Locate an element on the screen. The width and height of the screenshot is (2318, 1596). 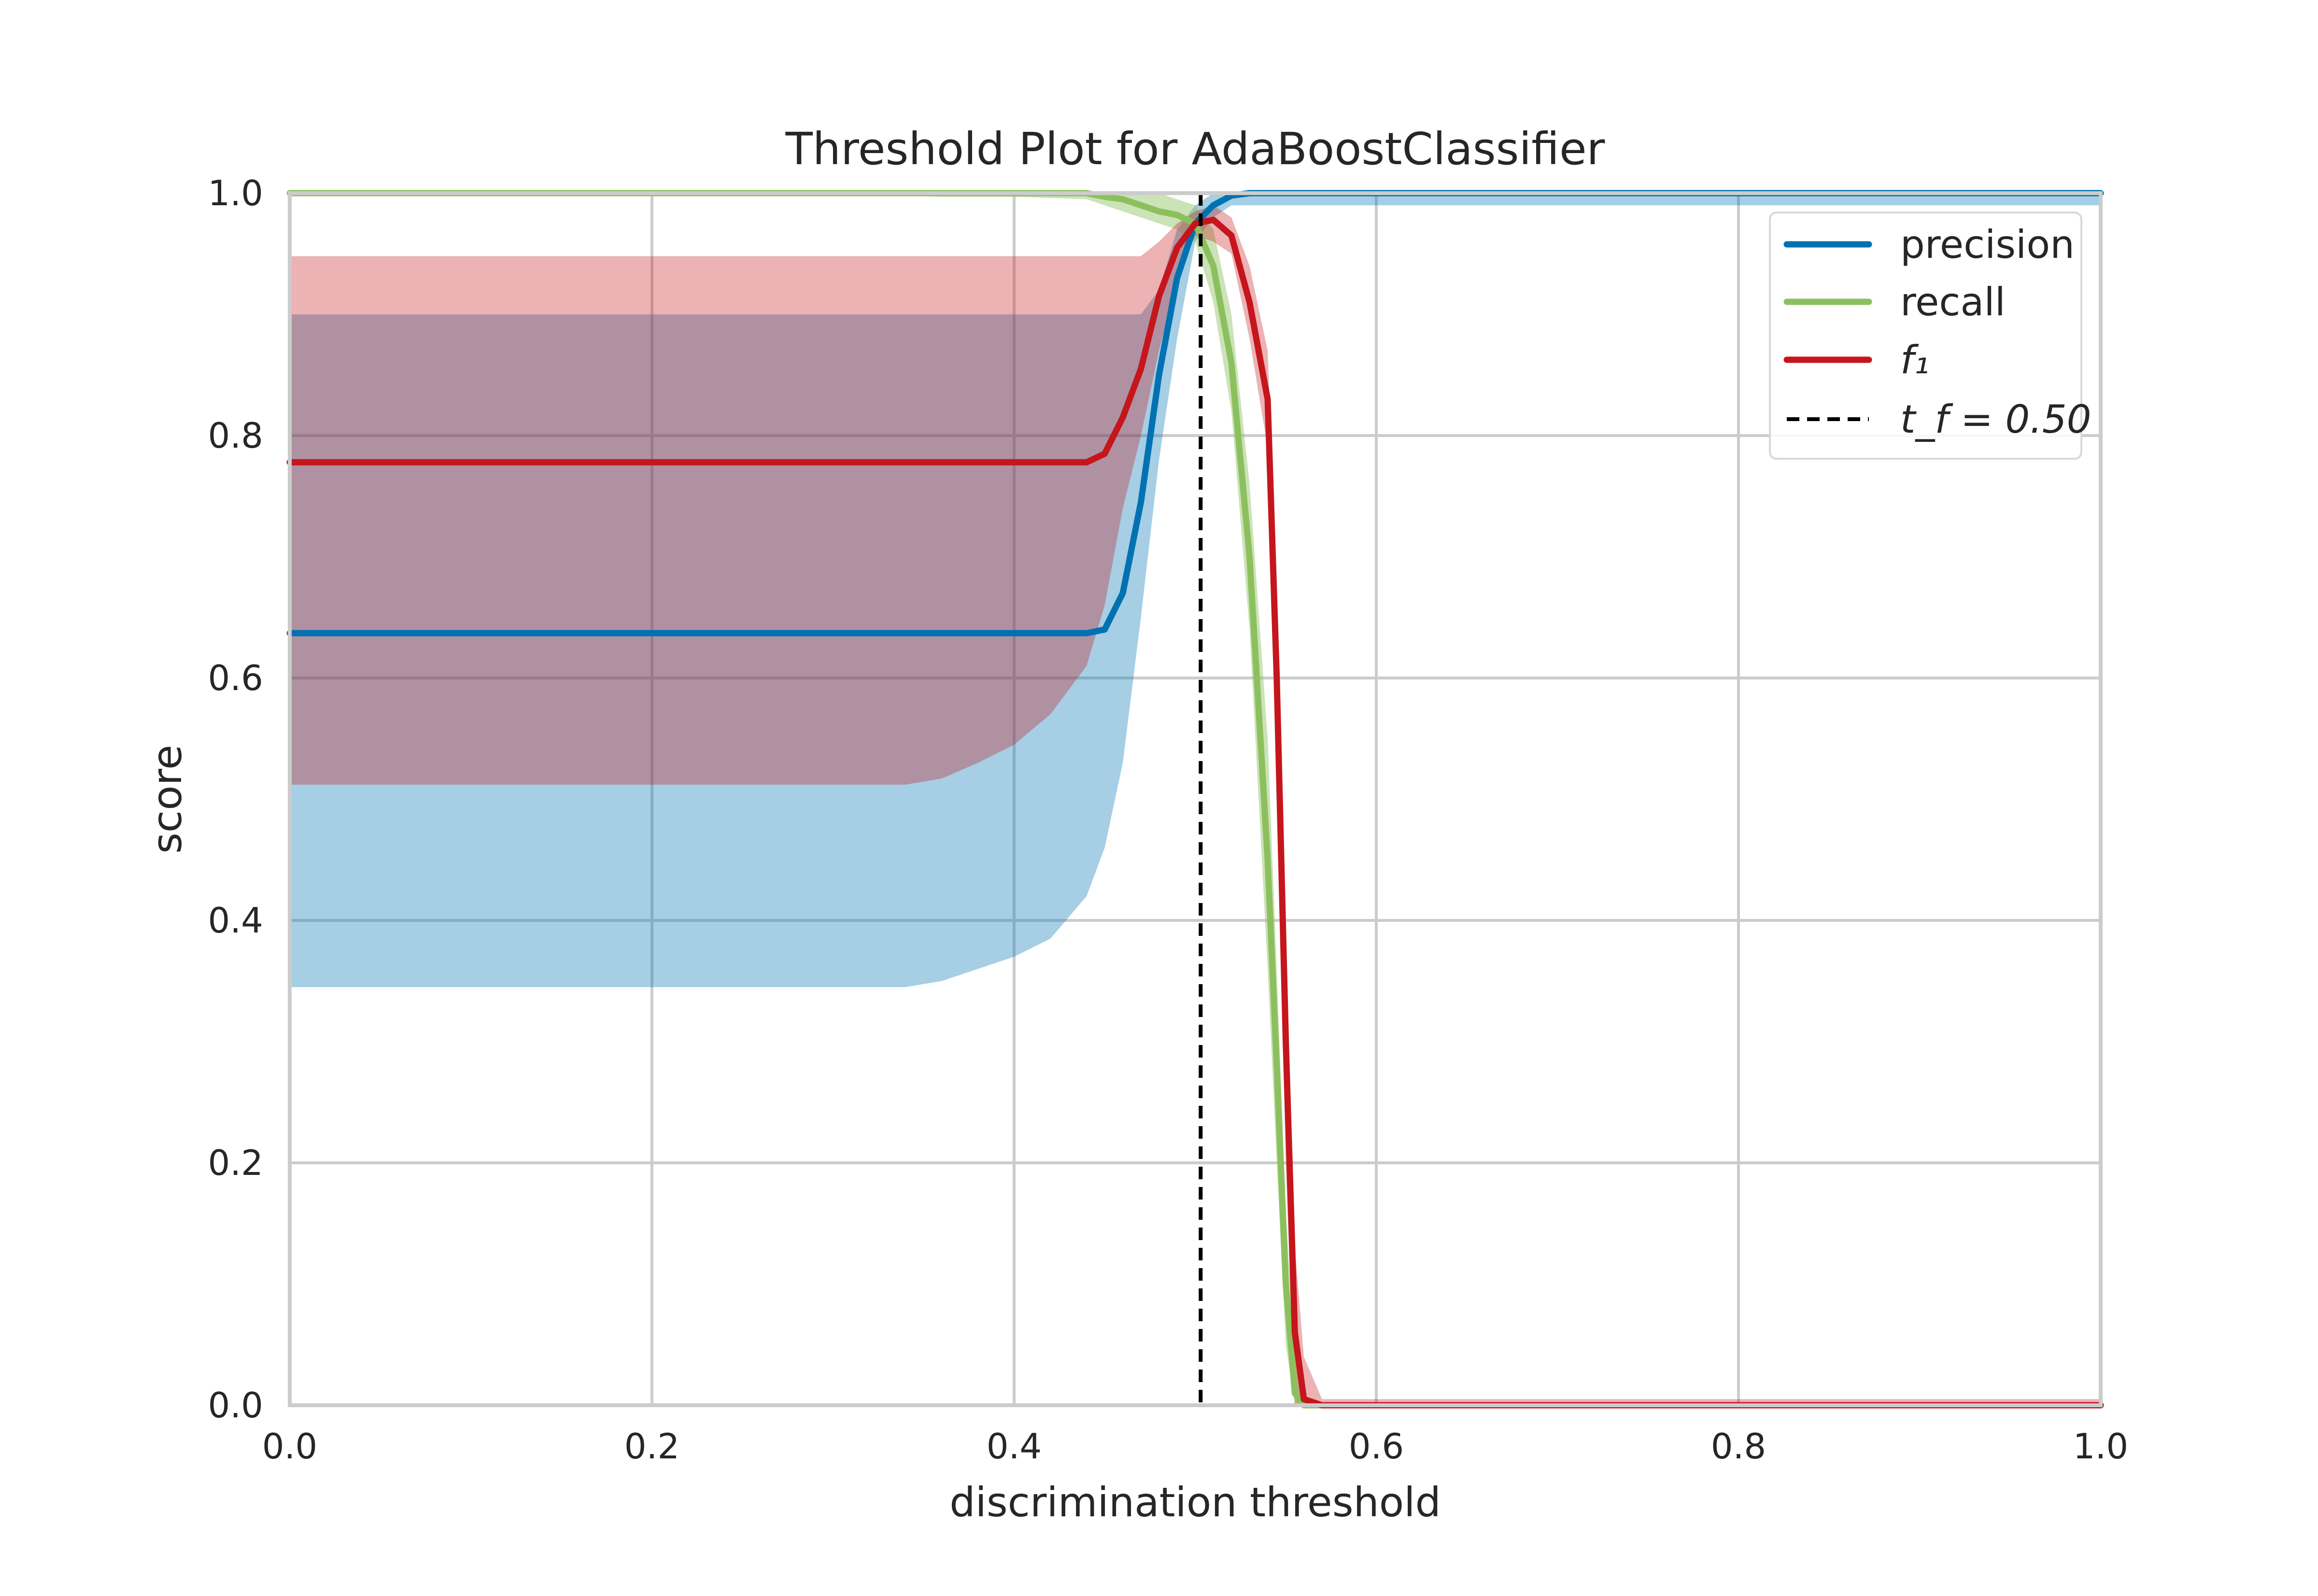
x-tick-label: 0.0 is located at coordinates (290, 1446).